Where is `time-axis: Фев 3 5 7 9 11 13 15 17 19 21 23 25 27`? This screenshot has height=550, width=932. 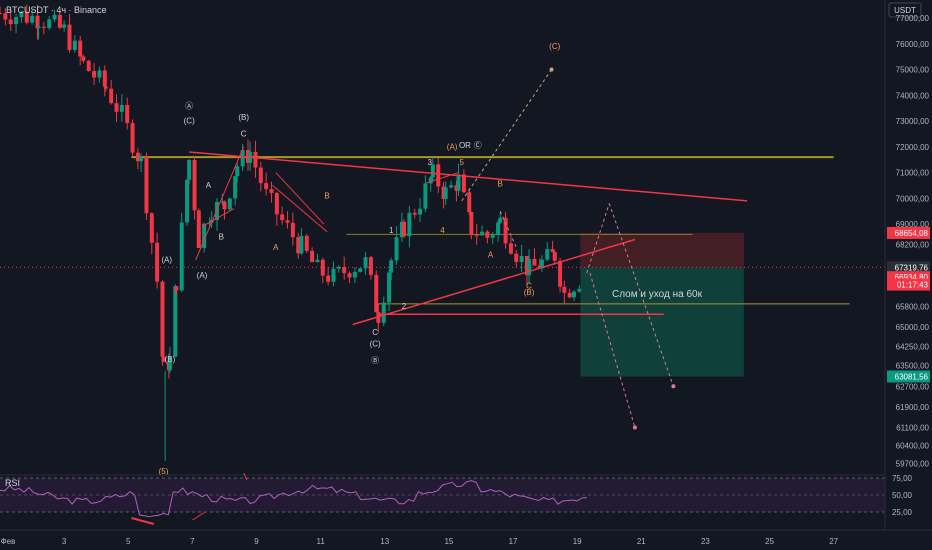 time-axis: Фев 3 5 7 9 11 13 15 17 19 21 23 25 27 is located at coordinates (466, 539).